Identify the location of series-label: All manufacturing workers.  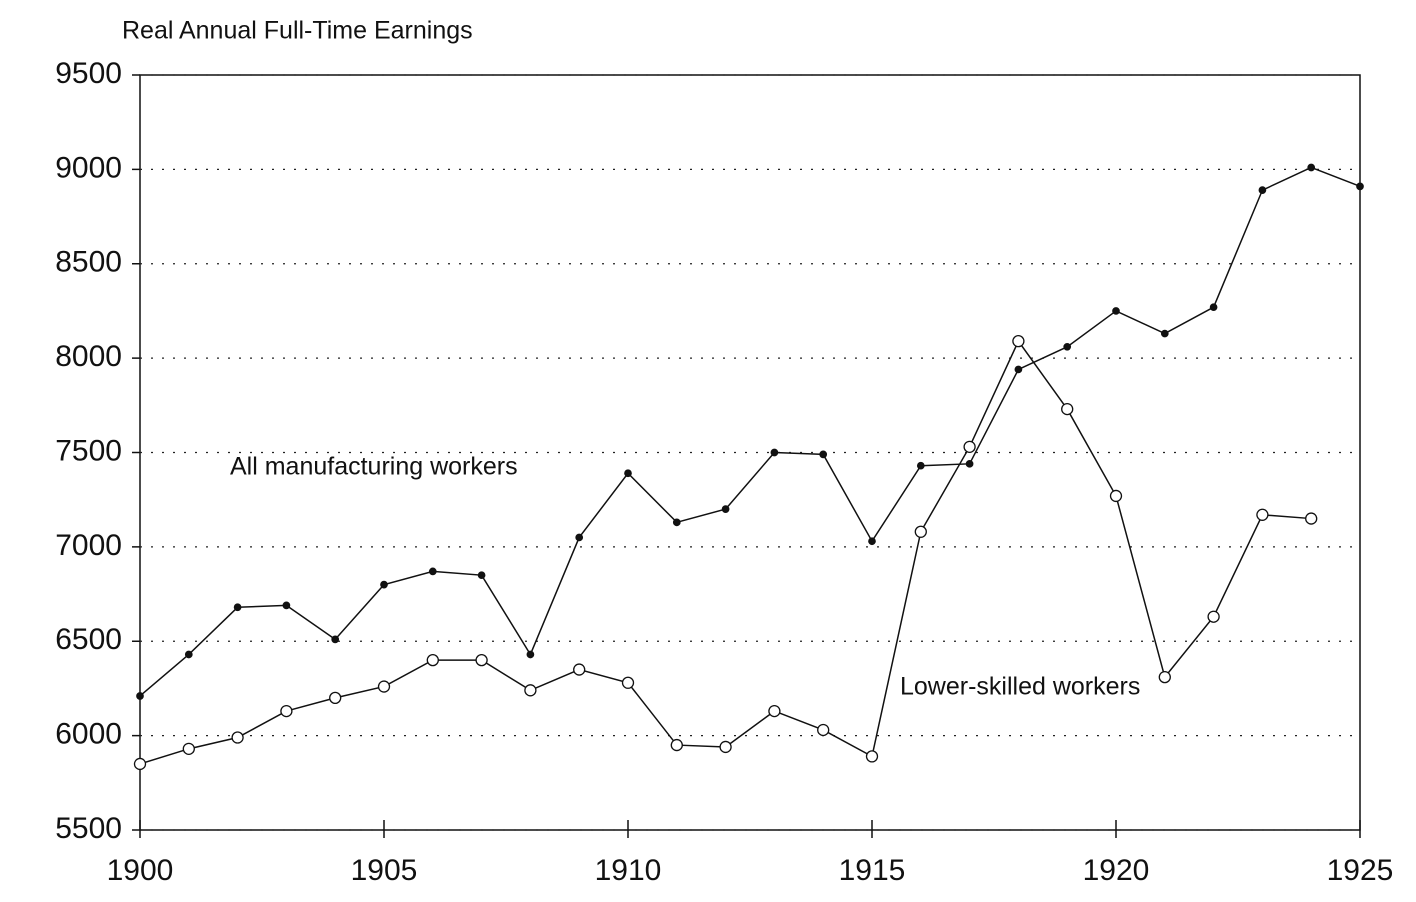
(374, 467).